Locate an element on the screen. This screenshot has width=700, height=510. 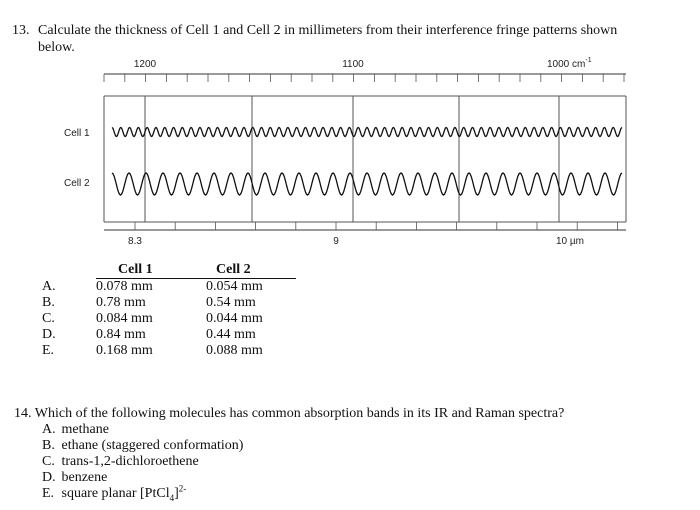
tick-label-1000: 1000 cm-1 is located at coordinates (569, 63).